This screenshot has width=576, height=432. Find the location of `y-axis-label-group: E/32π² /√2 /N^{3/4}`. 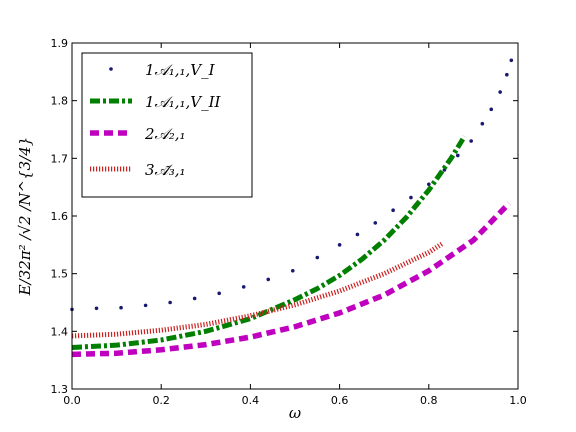

y-axis-label-group: E/32π² /√2 /N^{3/4} is located at coordinates (25, 217).